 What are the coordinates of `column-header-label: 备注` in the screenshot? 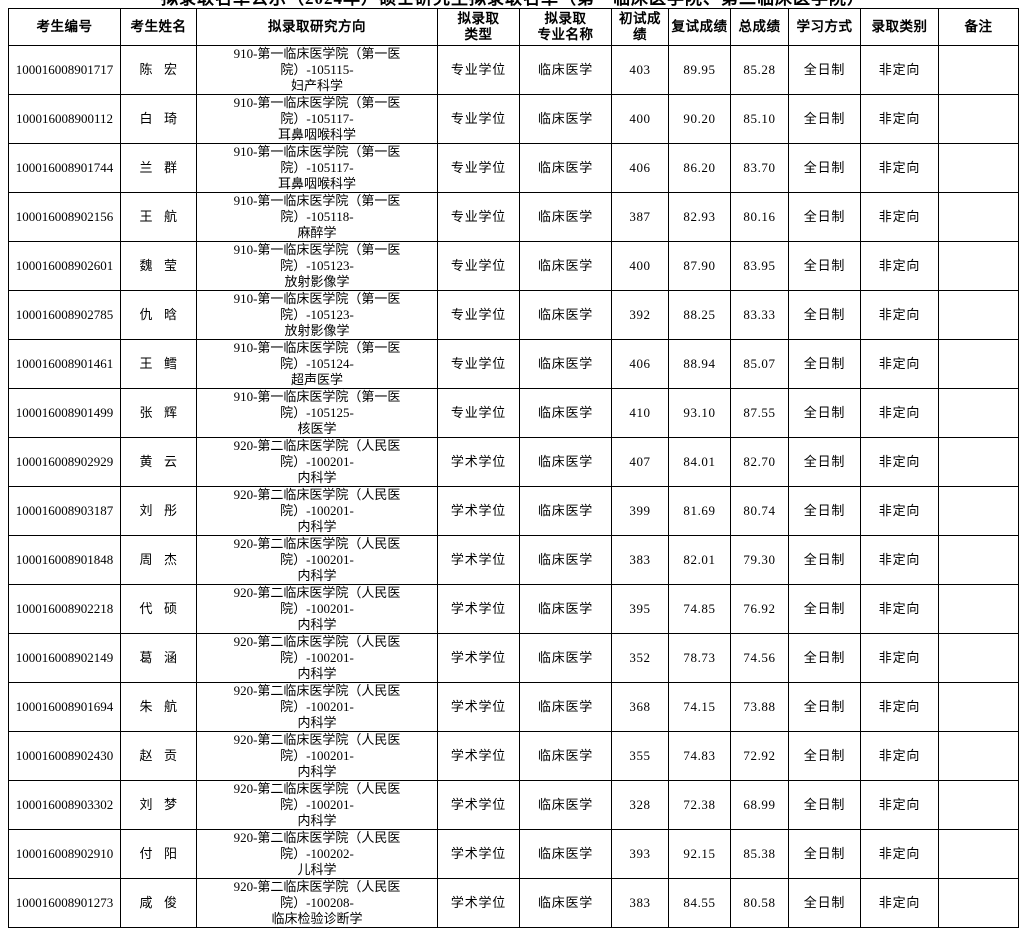 It's located at (978, 26).